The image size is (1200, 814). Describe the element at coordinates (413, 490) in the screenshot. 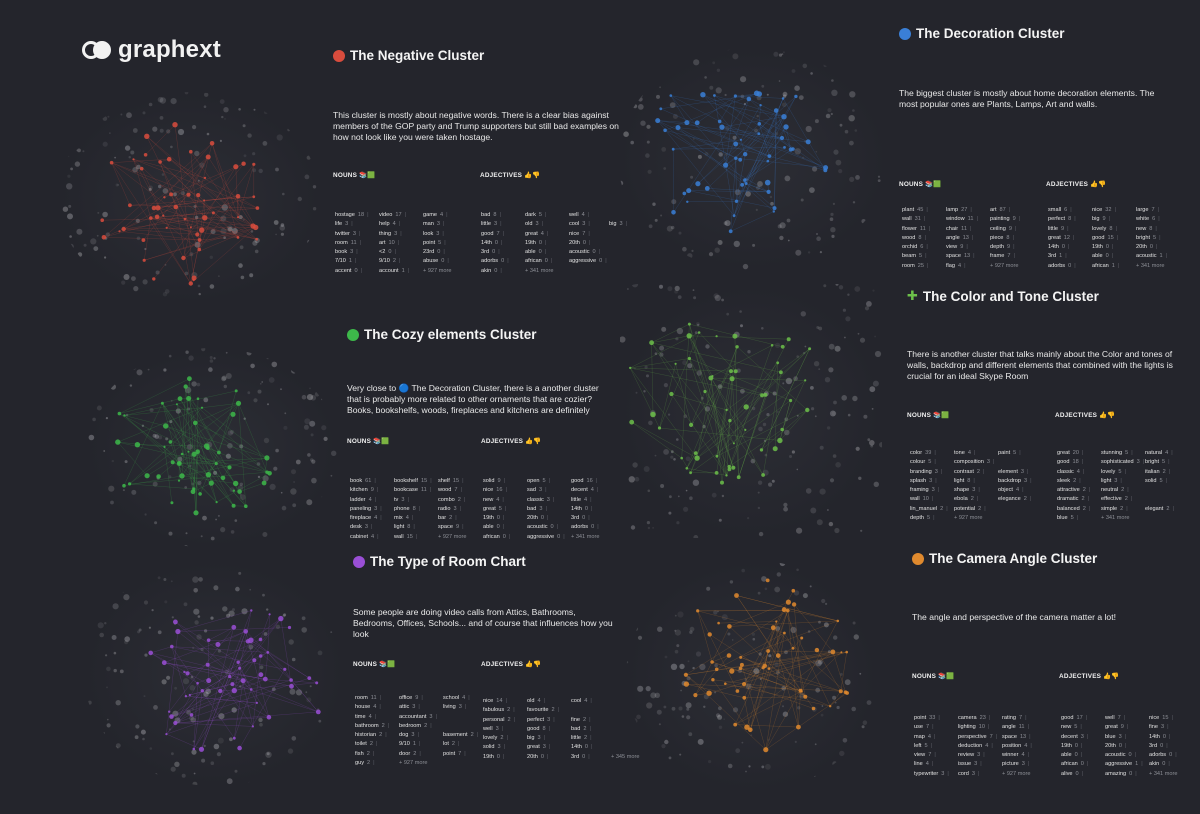

I see `word-count-cell: bookcase 11 |` at that location.